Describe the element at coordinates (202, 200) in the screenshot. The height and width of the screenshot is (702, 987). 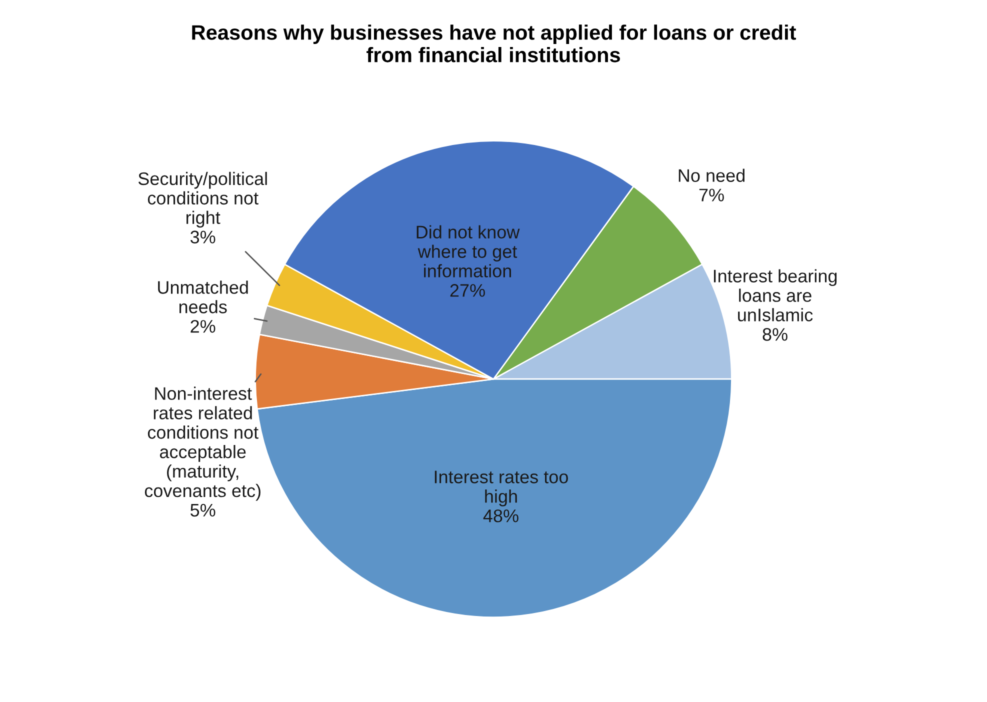
I see `slice-label: Security/political conditions not right` at that location.